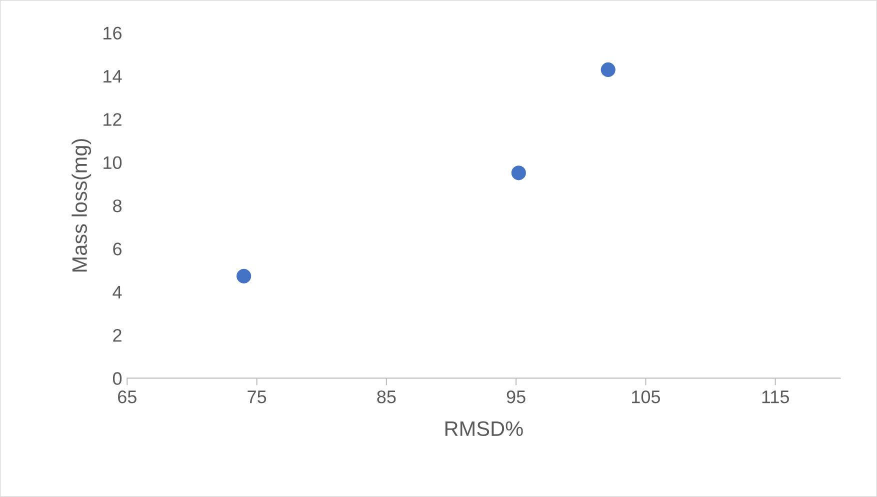 The width and height of the screenshot is (877, 497). I want to click on y-tick-label: 0, so click(117, 378).